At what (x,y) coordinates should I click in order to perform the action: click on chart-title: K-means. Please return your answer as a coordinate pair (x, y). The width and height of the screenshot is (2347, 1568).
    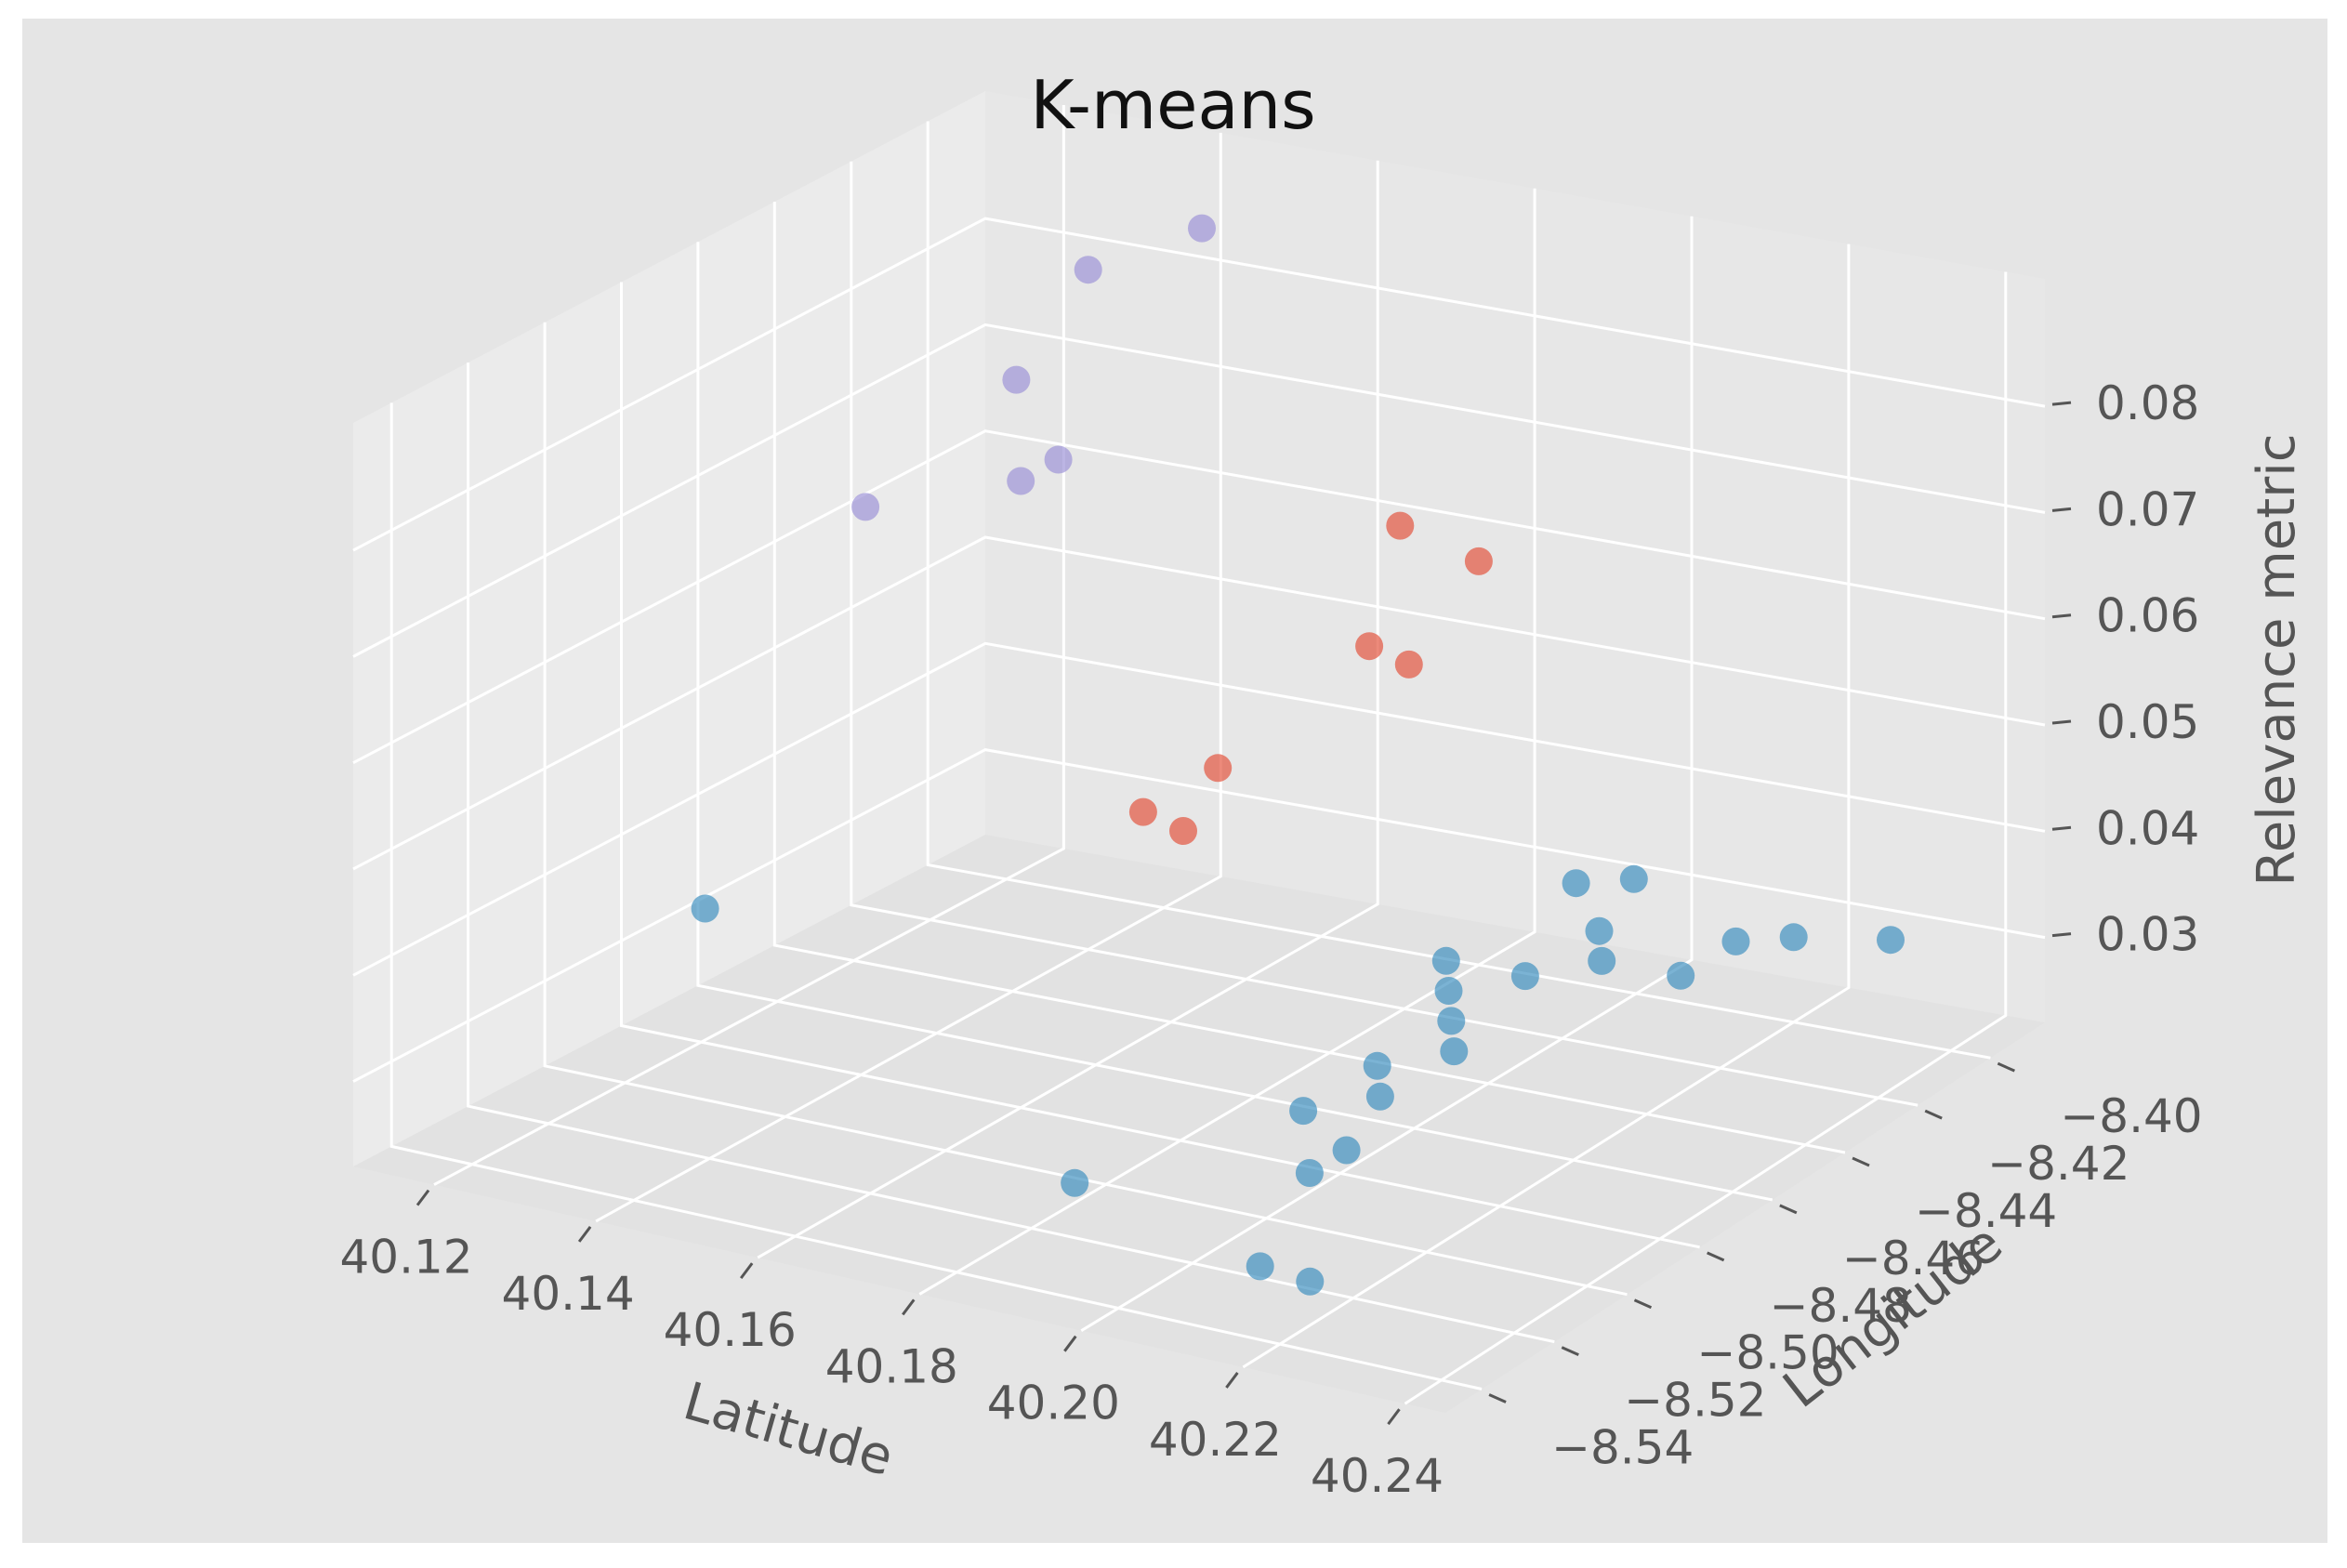
    Looking at the image, I should click on (1172, 105).